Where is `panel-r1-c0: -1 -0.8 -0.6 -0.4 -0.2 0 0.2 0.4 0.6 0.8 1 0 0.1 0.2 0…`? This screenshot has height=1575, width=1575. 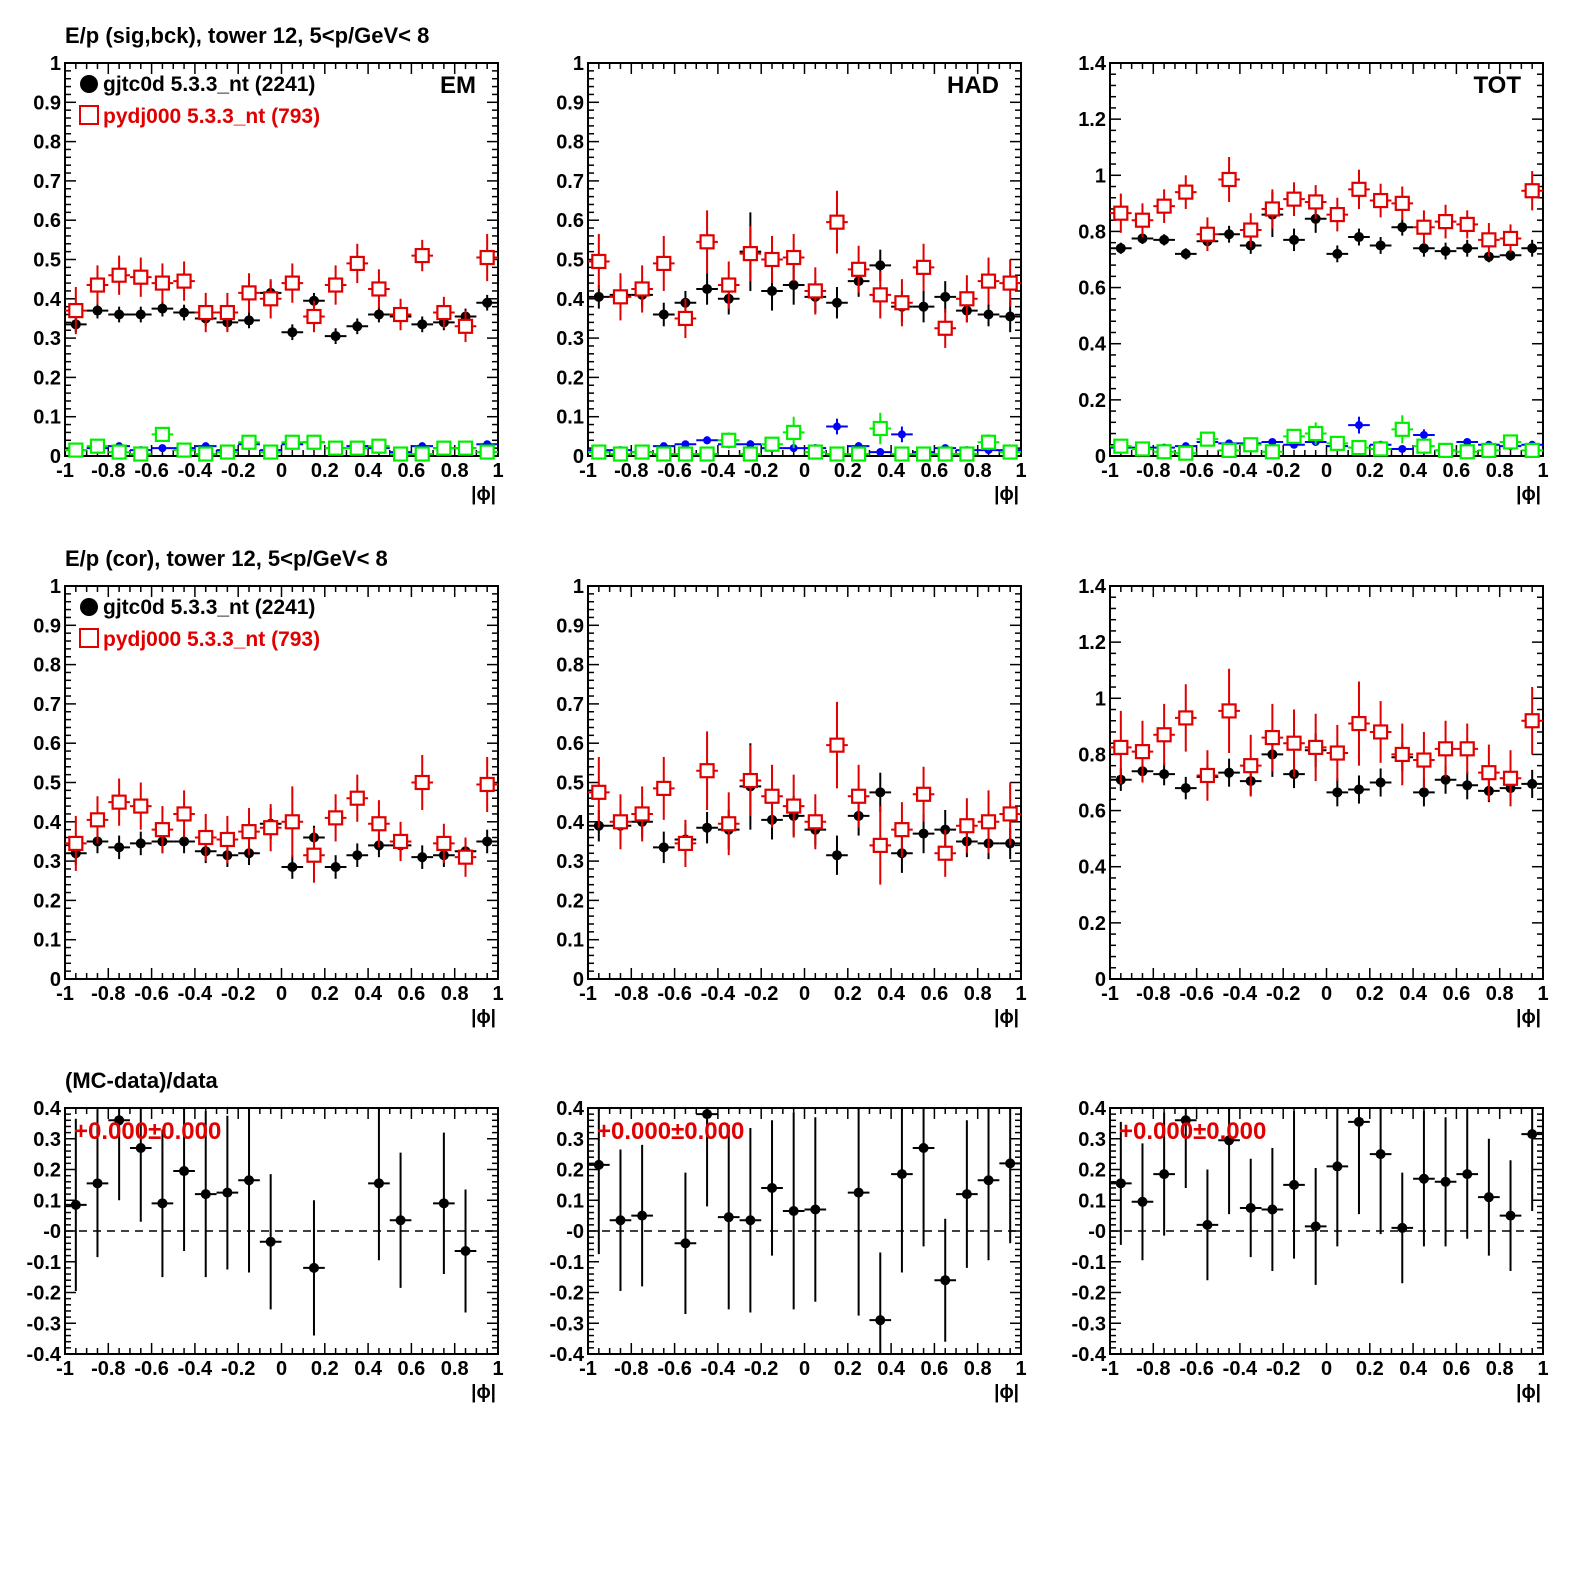 panel-r1-c0: -1 -0.8 -0.6 -0.4 -0.2 0 0.2 0.4 0.6 0.8 1 0 0.1 0.2 0… is located at coordinates (268, 802).